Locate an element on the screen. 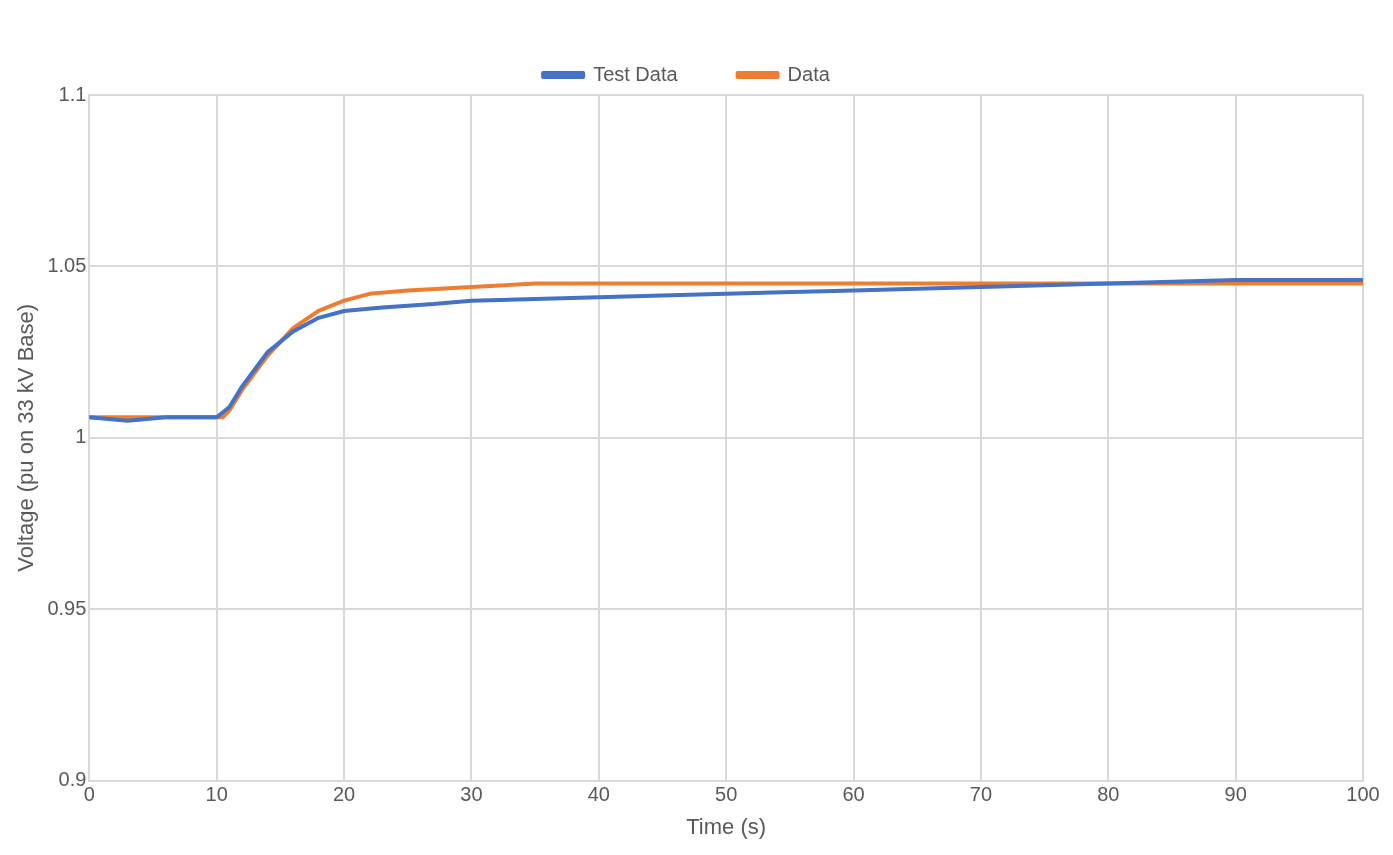 The width and height of the screenshot is (1393, 855). y-axis-title: Voltage (pu on 33 kV Base) is located at coordinates (26, 437).